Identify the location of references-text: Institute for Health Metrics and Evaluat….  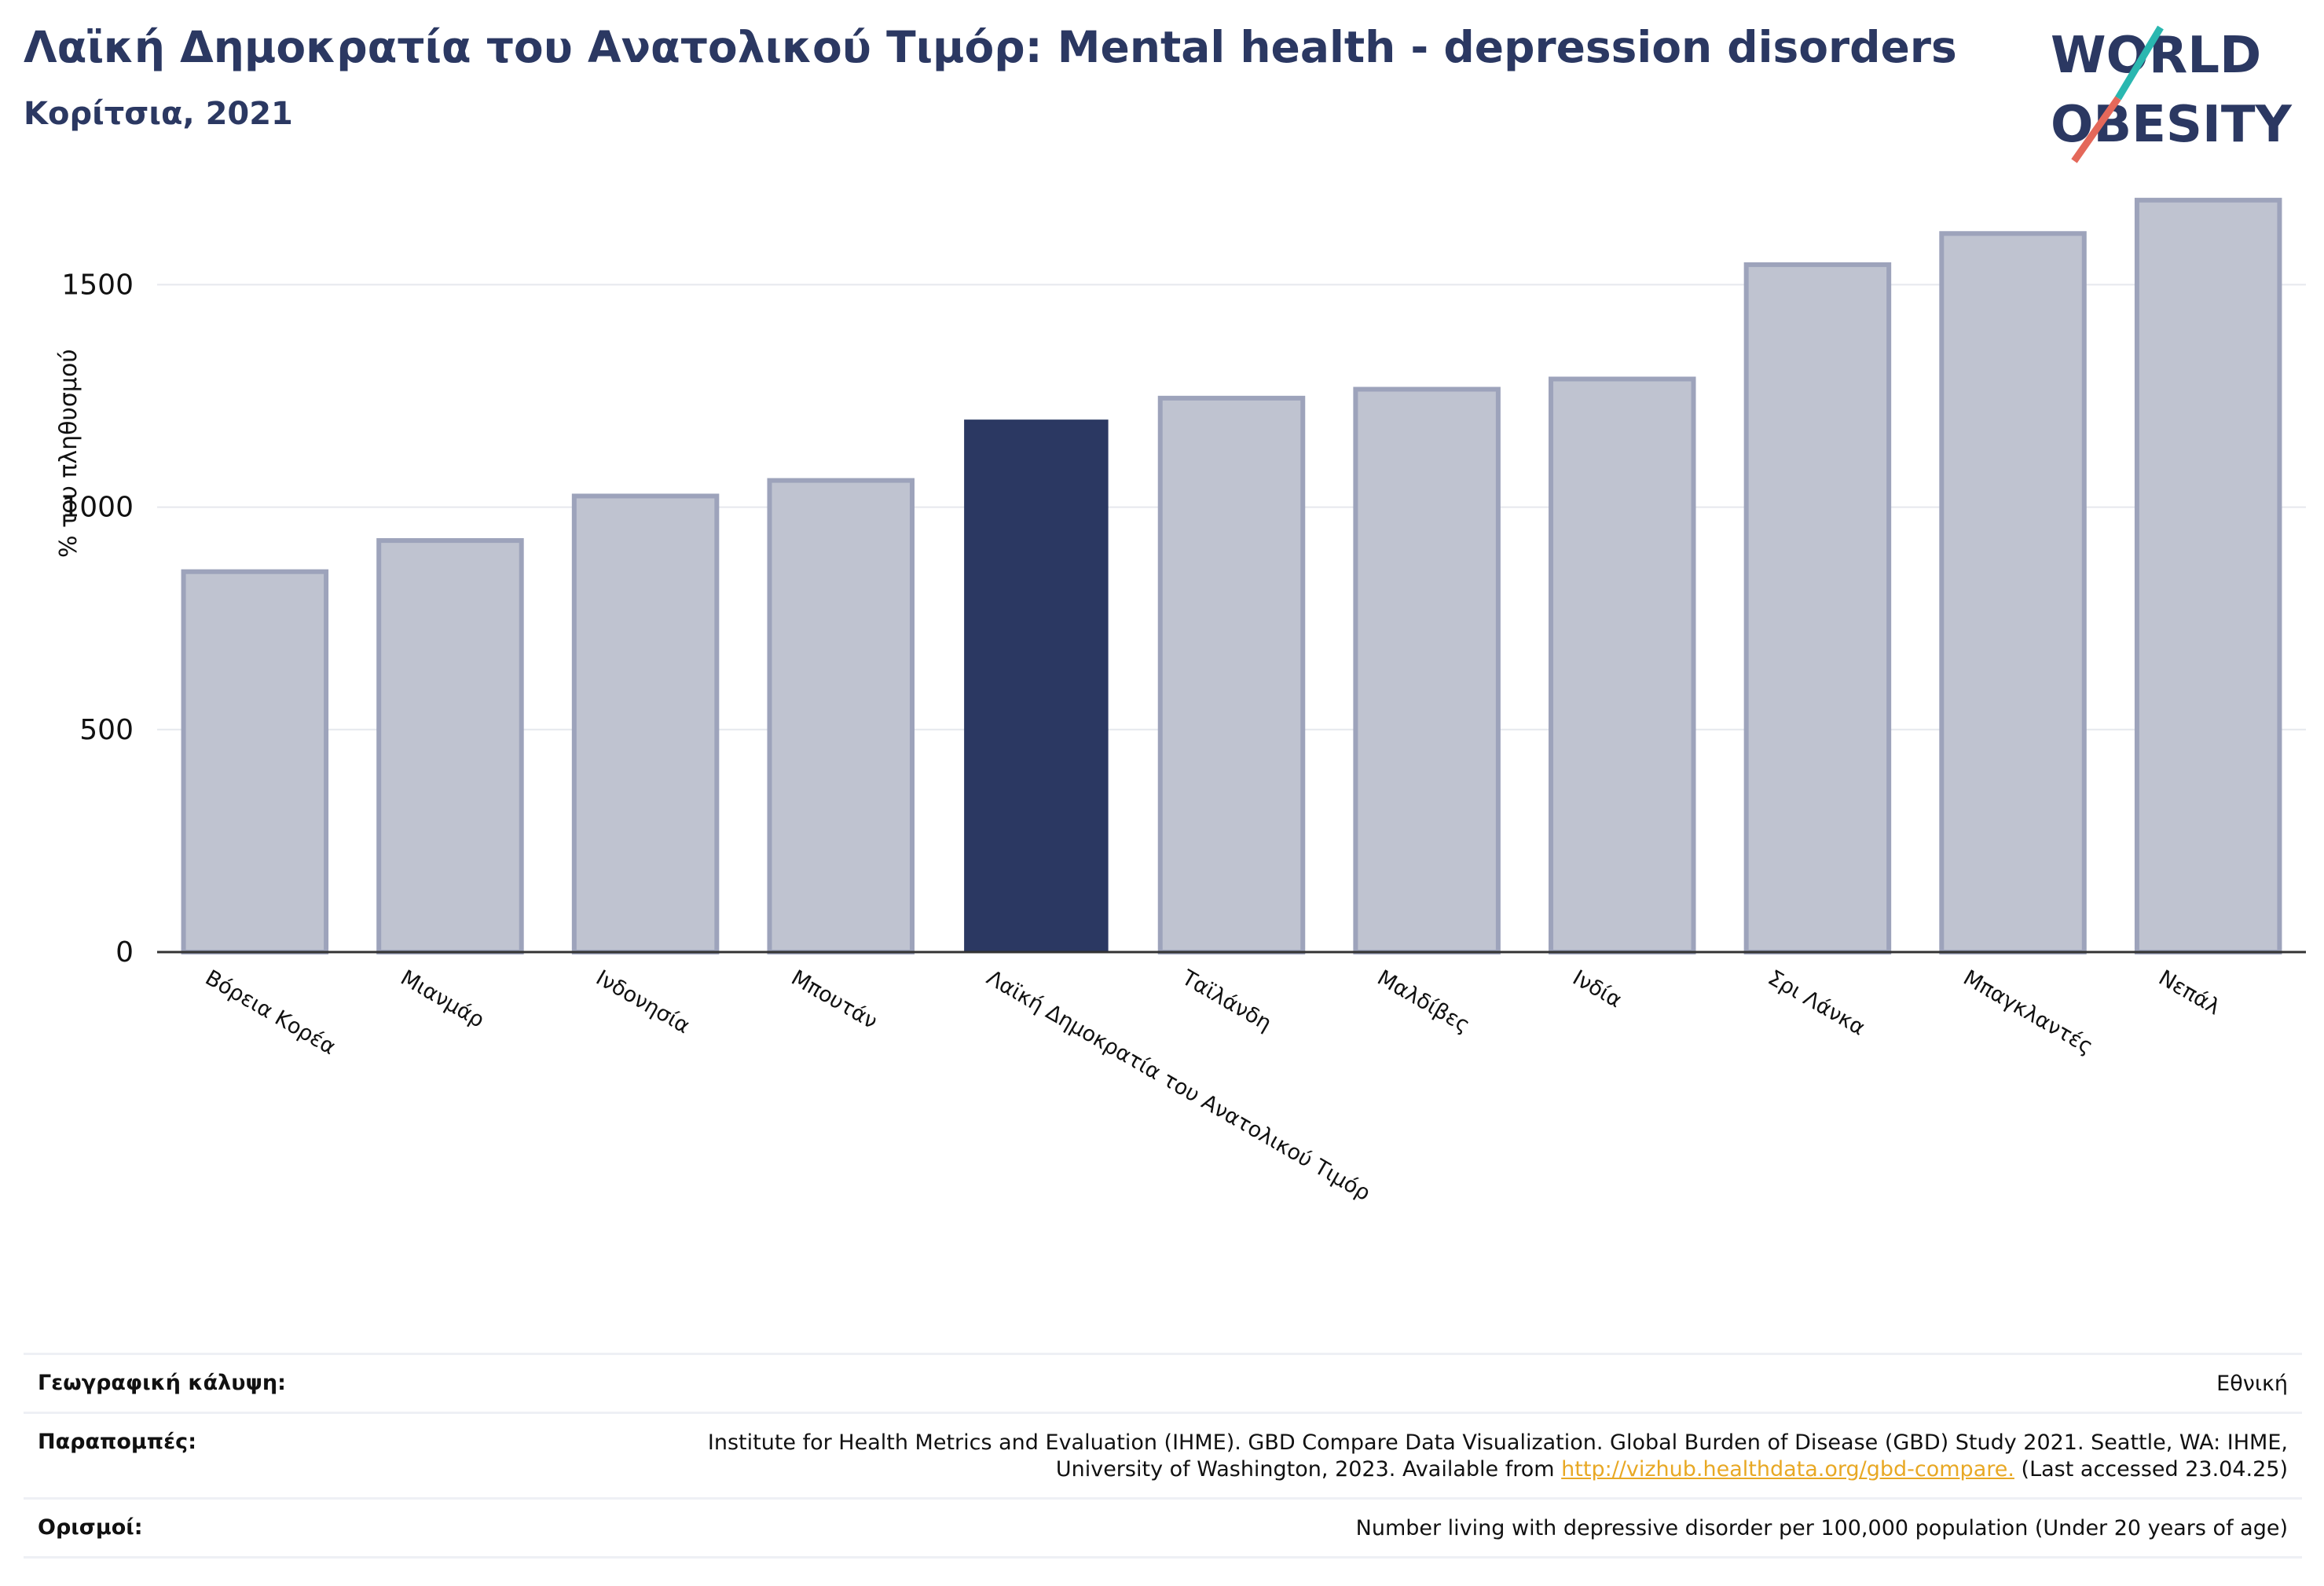
(1497, 1456).